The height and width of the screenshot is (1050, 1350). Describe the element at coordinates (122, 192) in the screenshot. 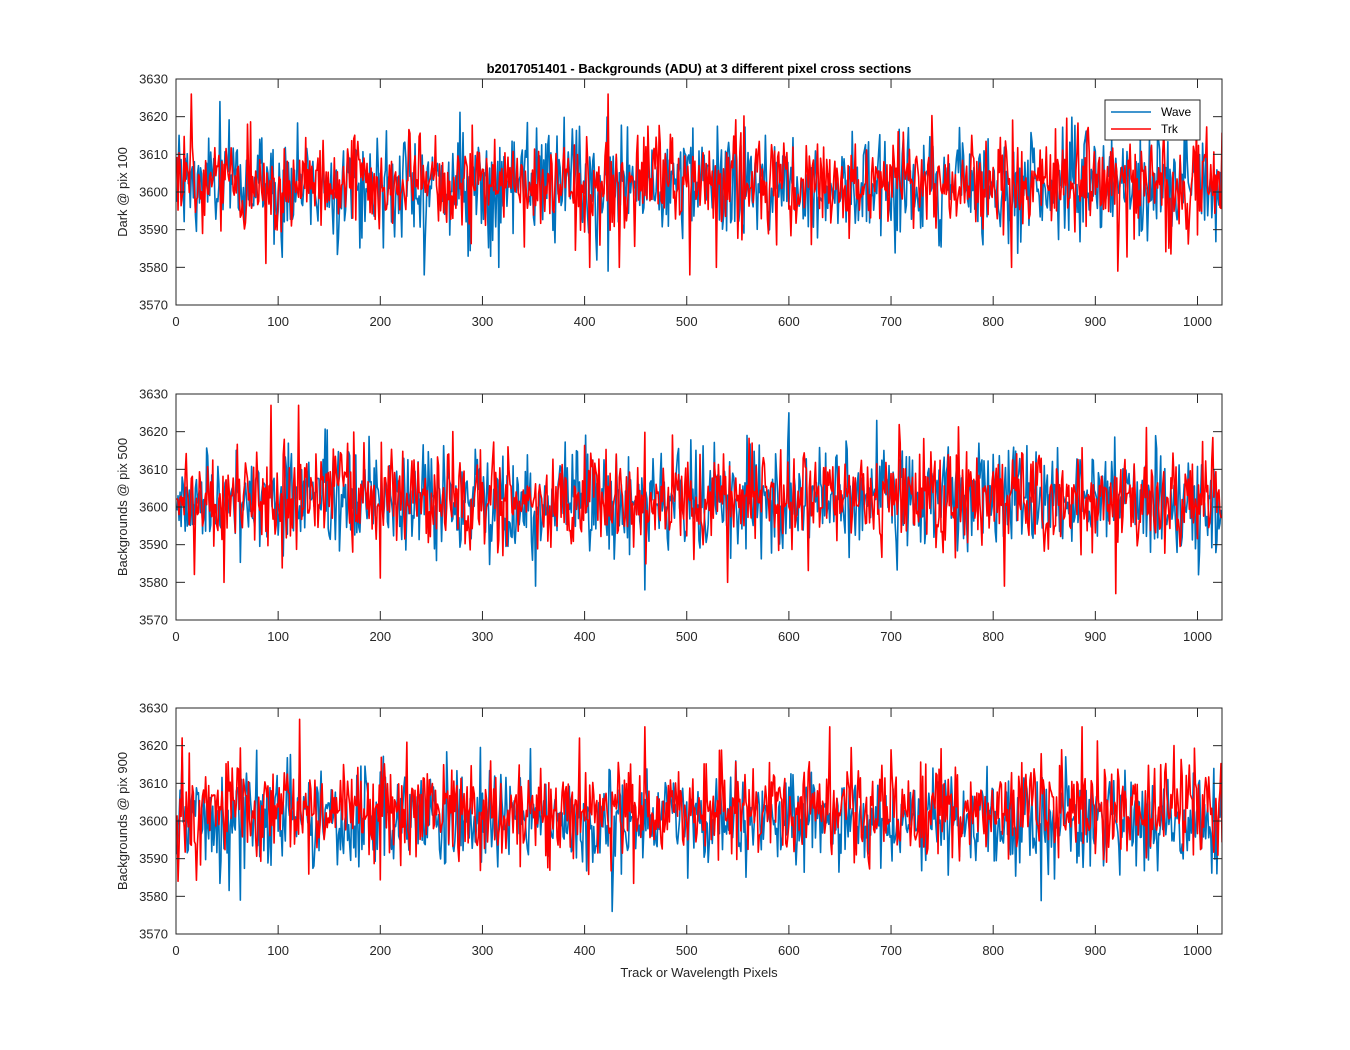

I see `y-axis-label: Dark @ pix 100` at that location.